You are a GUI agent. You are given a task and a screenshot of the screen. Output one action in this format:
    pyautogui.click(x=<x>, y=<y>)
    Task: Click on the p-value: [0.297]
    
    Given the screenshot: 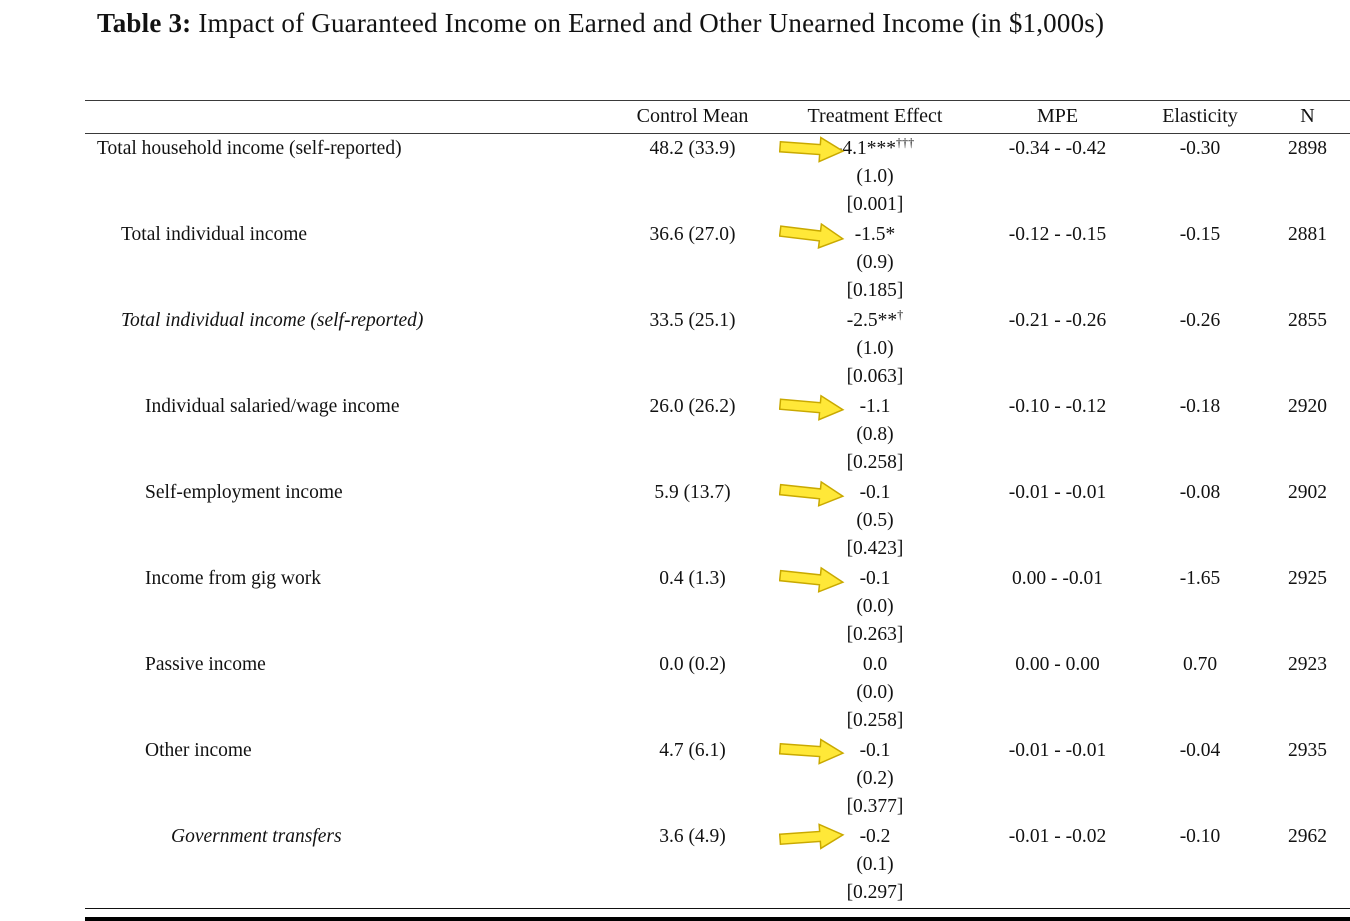 What is the action you would take?
    pyautogui.click(x=875, y=892)
    